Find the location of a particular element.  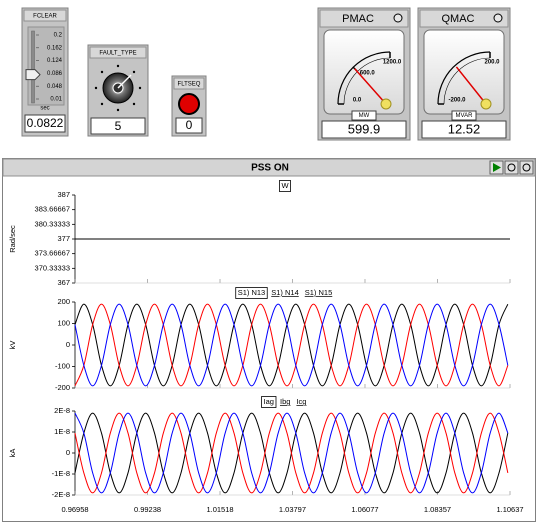

snapshot-icon is located at coordinates (511, 167).